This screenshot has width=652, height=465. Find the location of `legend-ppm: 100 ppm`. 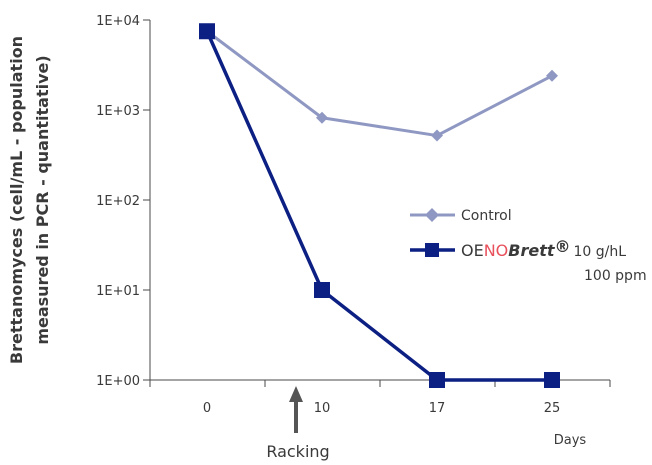

legend-ppm: 100 ppm is located at coordinates (615, 276).